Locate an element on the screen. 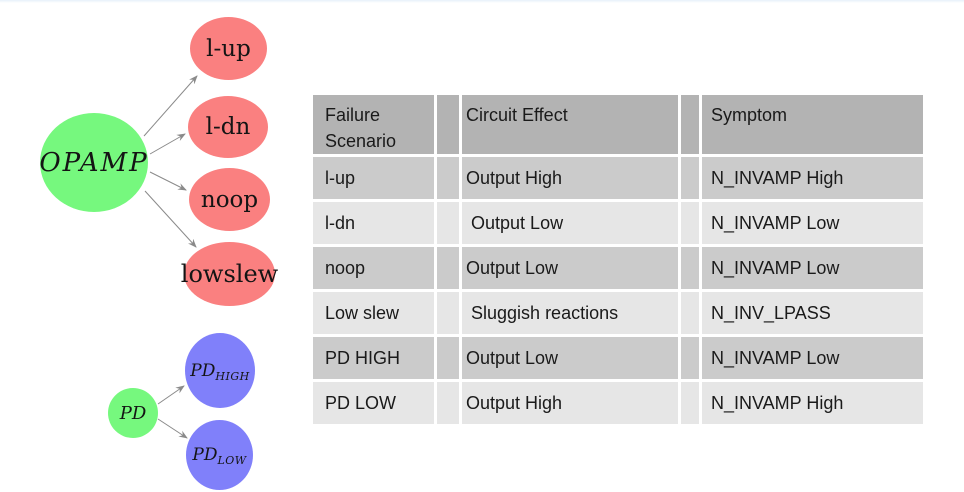 This screenshot has width=964, height=492. cell-scenario: l-dn is located at coordinates (373, 223).